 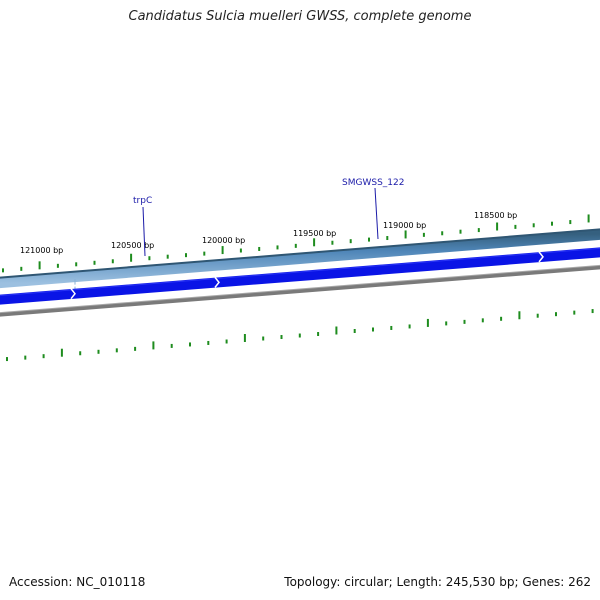 What do you see at coordinates (142, 201) in the screenshot?
I see `gene-label-trpC: trpC` at bounding box center [142, 201].